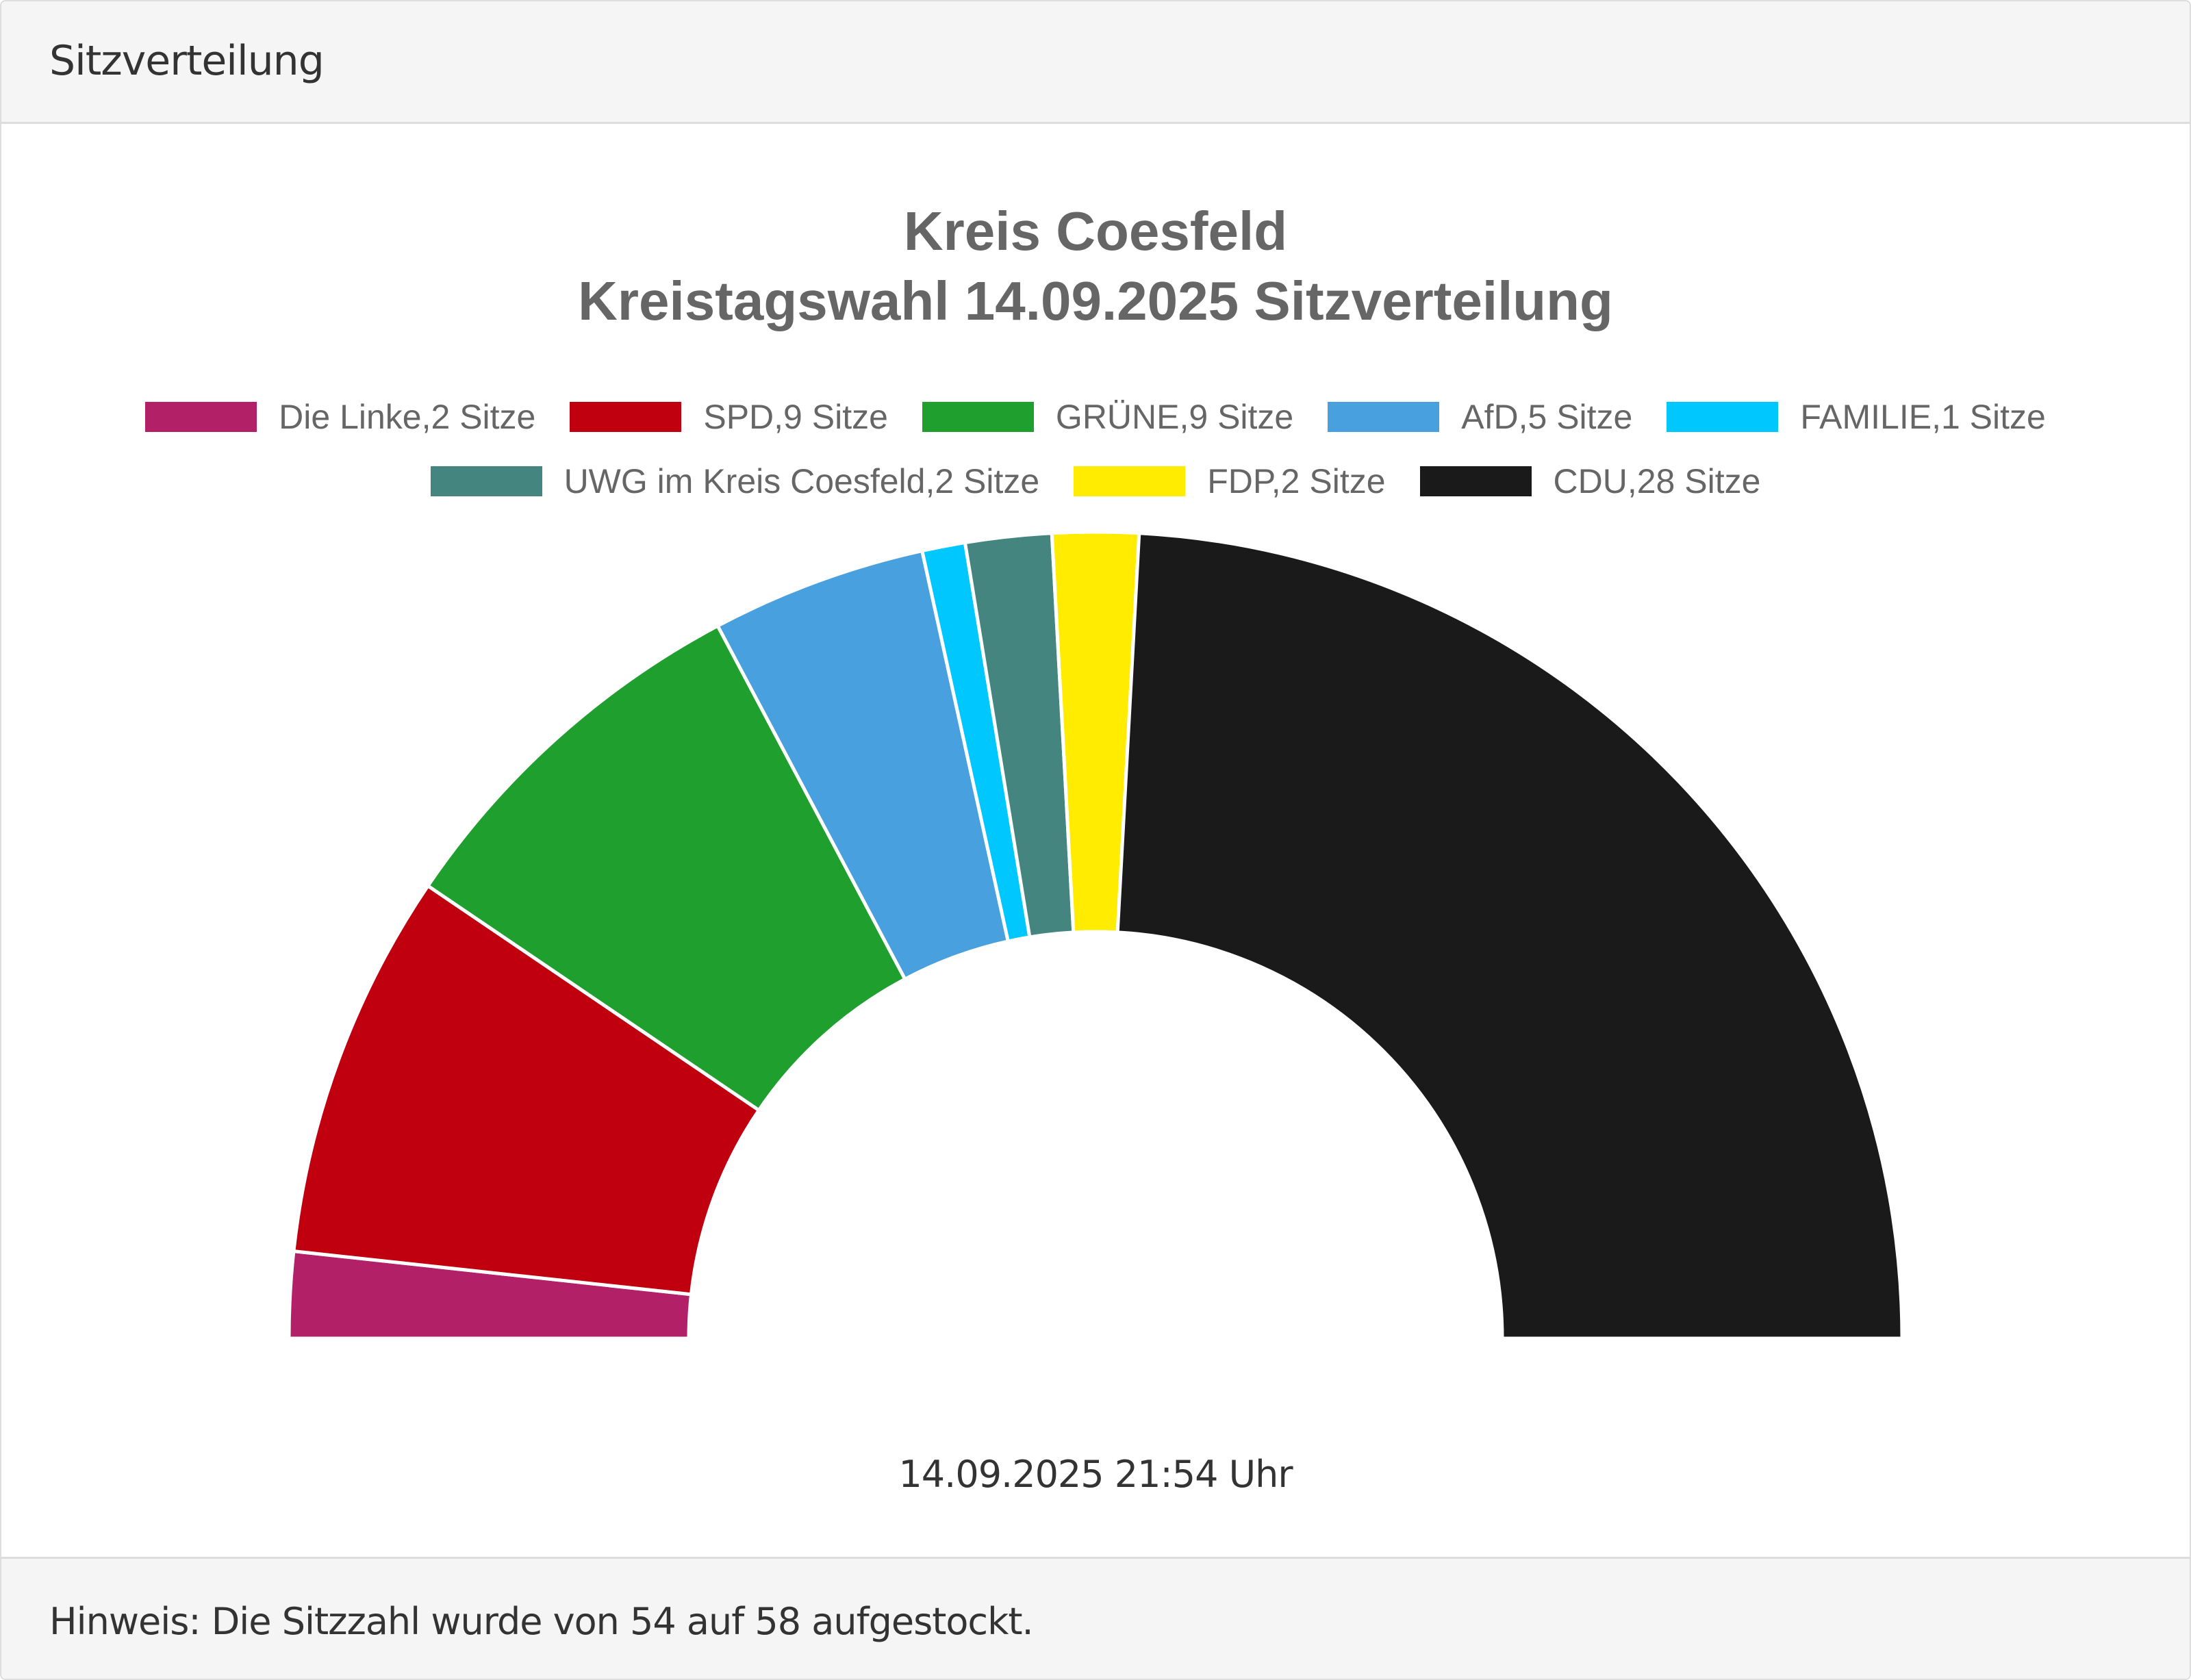  What do you see at coordinates (1923, 417) in the screenshot?
I see `legend-label: FAMILIE,1 Sitze` at bounding box center [1923, 417].